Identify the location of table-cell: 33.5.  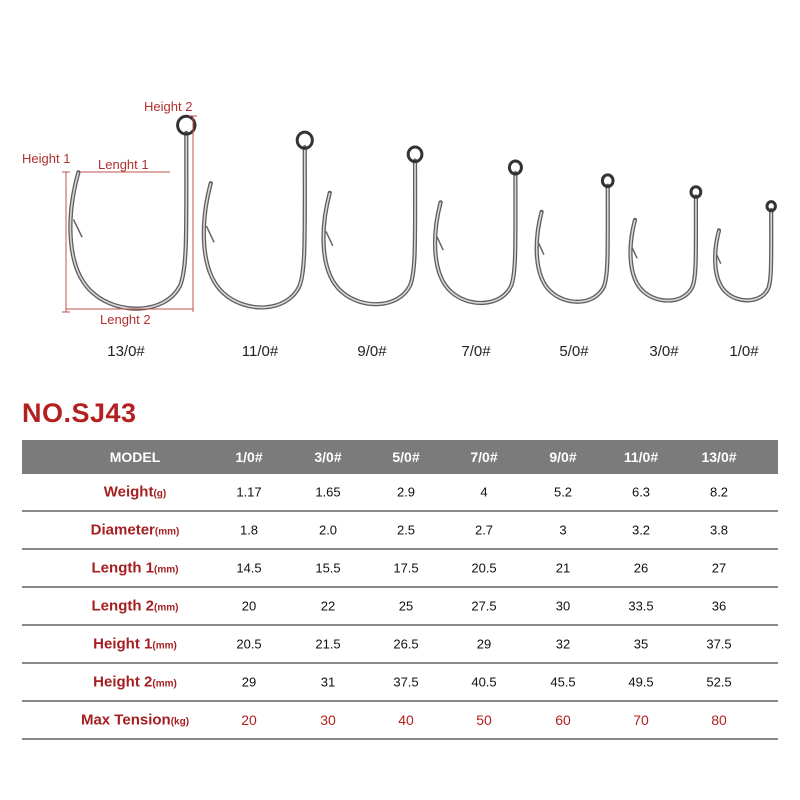
(641, 606).